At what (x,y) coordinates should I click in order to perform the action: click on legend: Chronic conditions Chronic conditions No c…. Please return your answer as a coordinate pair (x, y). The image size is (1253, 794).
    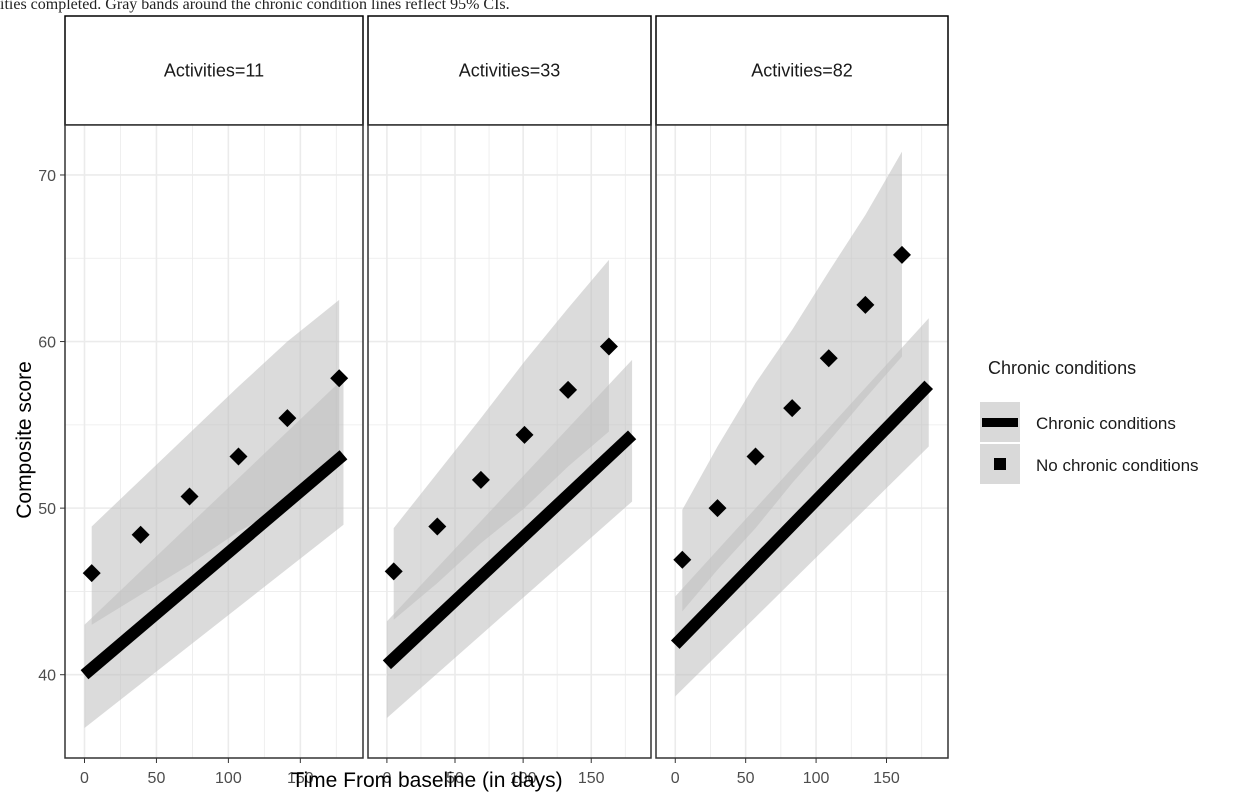
    Looking at the image, I should click on (1089, 421).